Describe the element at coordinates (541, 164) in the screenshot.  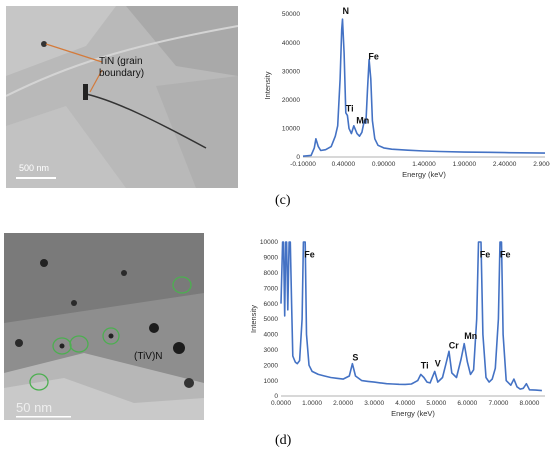
I see `chart1-x-tick-label: 2.90000` at that location.